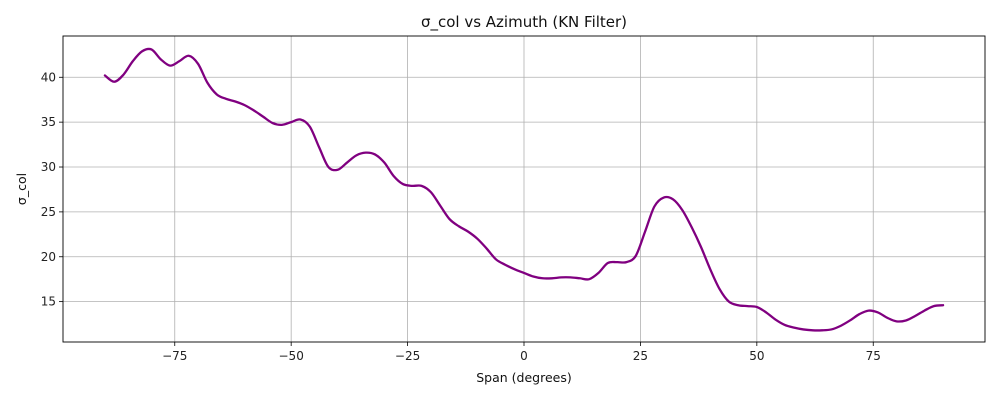  What do you see at coordinates (524, 377) in the screenshot?
I see `x-axis-label: Span (degrees)` at bounding box center [524, 377].